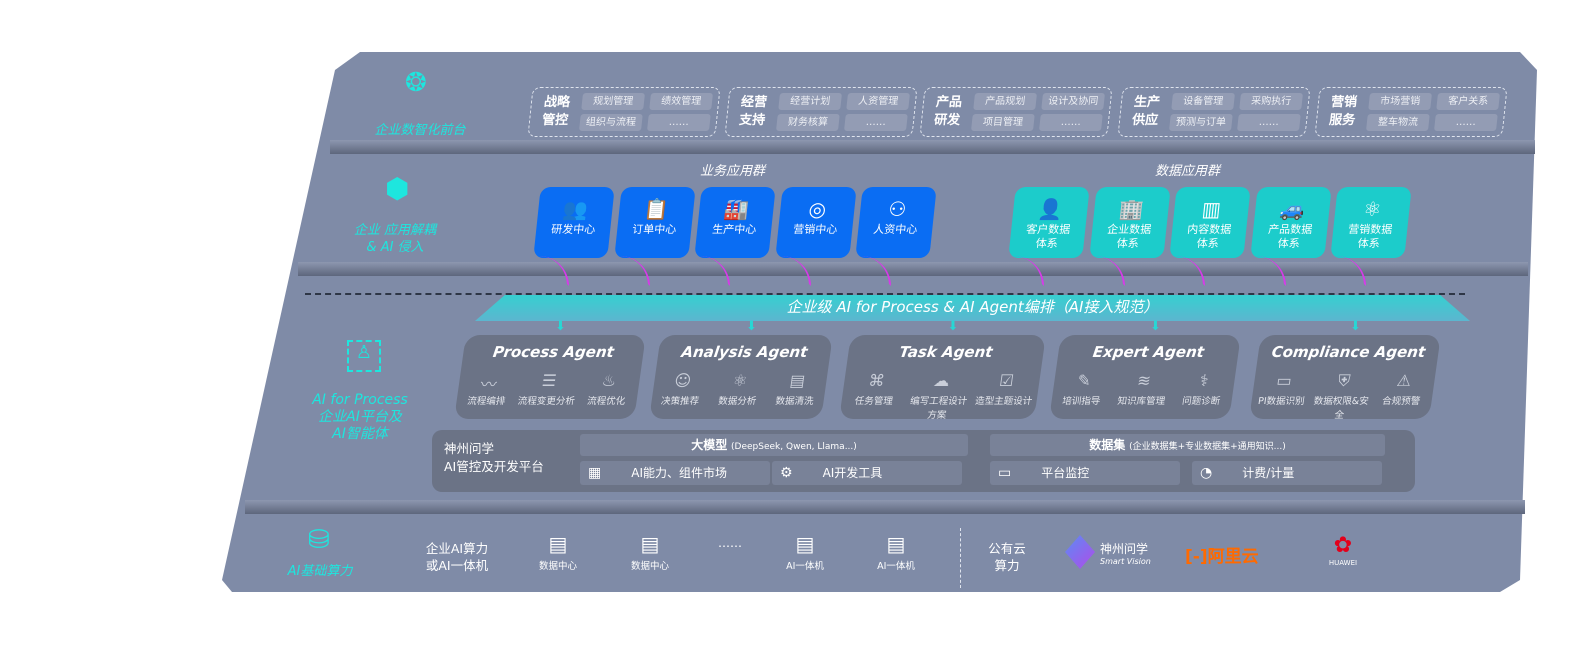 This screenshot has height=647, width=1572. I want to click on capability-label: 培训指导, so click(1081, 401).